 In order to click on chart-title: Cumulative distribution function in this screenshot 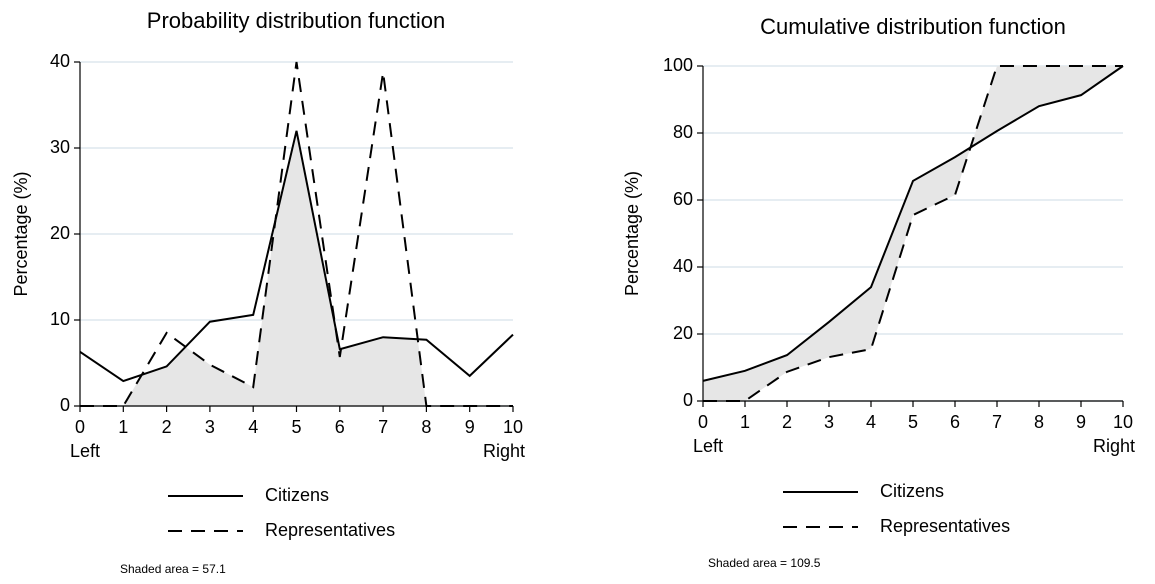, I will do `click(913, 26)`.